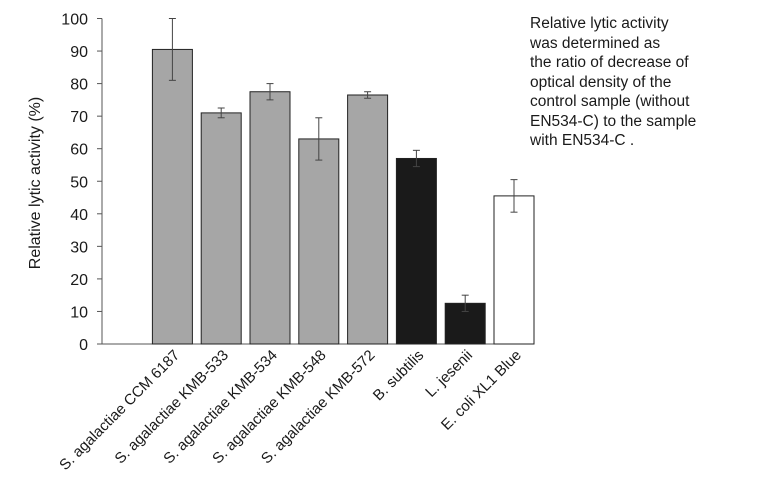  I want to click on y-tick-label: 20, so click(79, 280).